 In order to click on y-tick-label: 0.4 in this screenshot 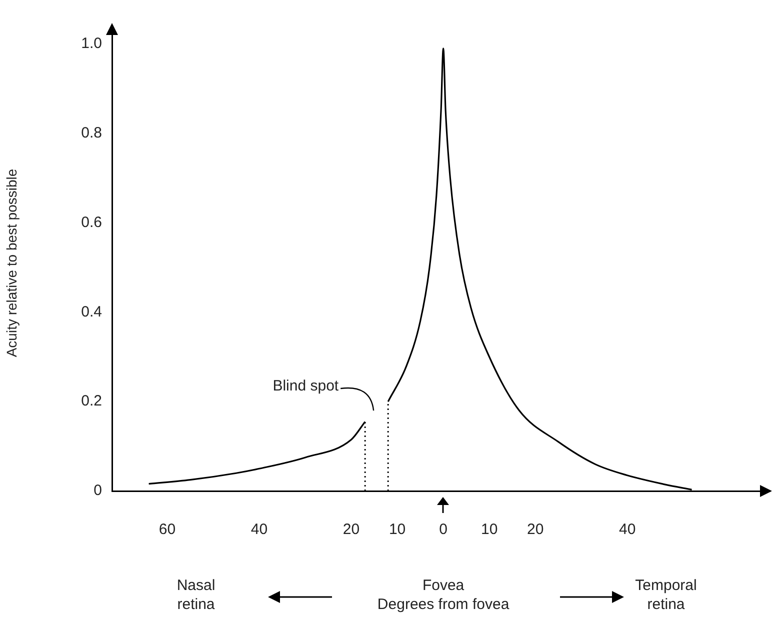, I will do `click(91, 311)`.